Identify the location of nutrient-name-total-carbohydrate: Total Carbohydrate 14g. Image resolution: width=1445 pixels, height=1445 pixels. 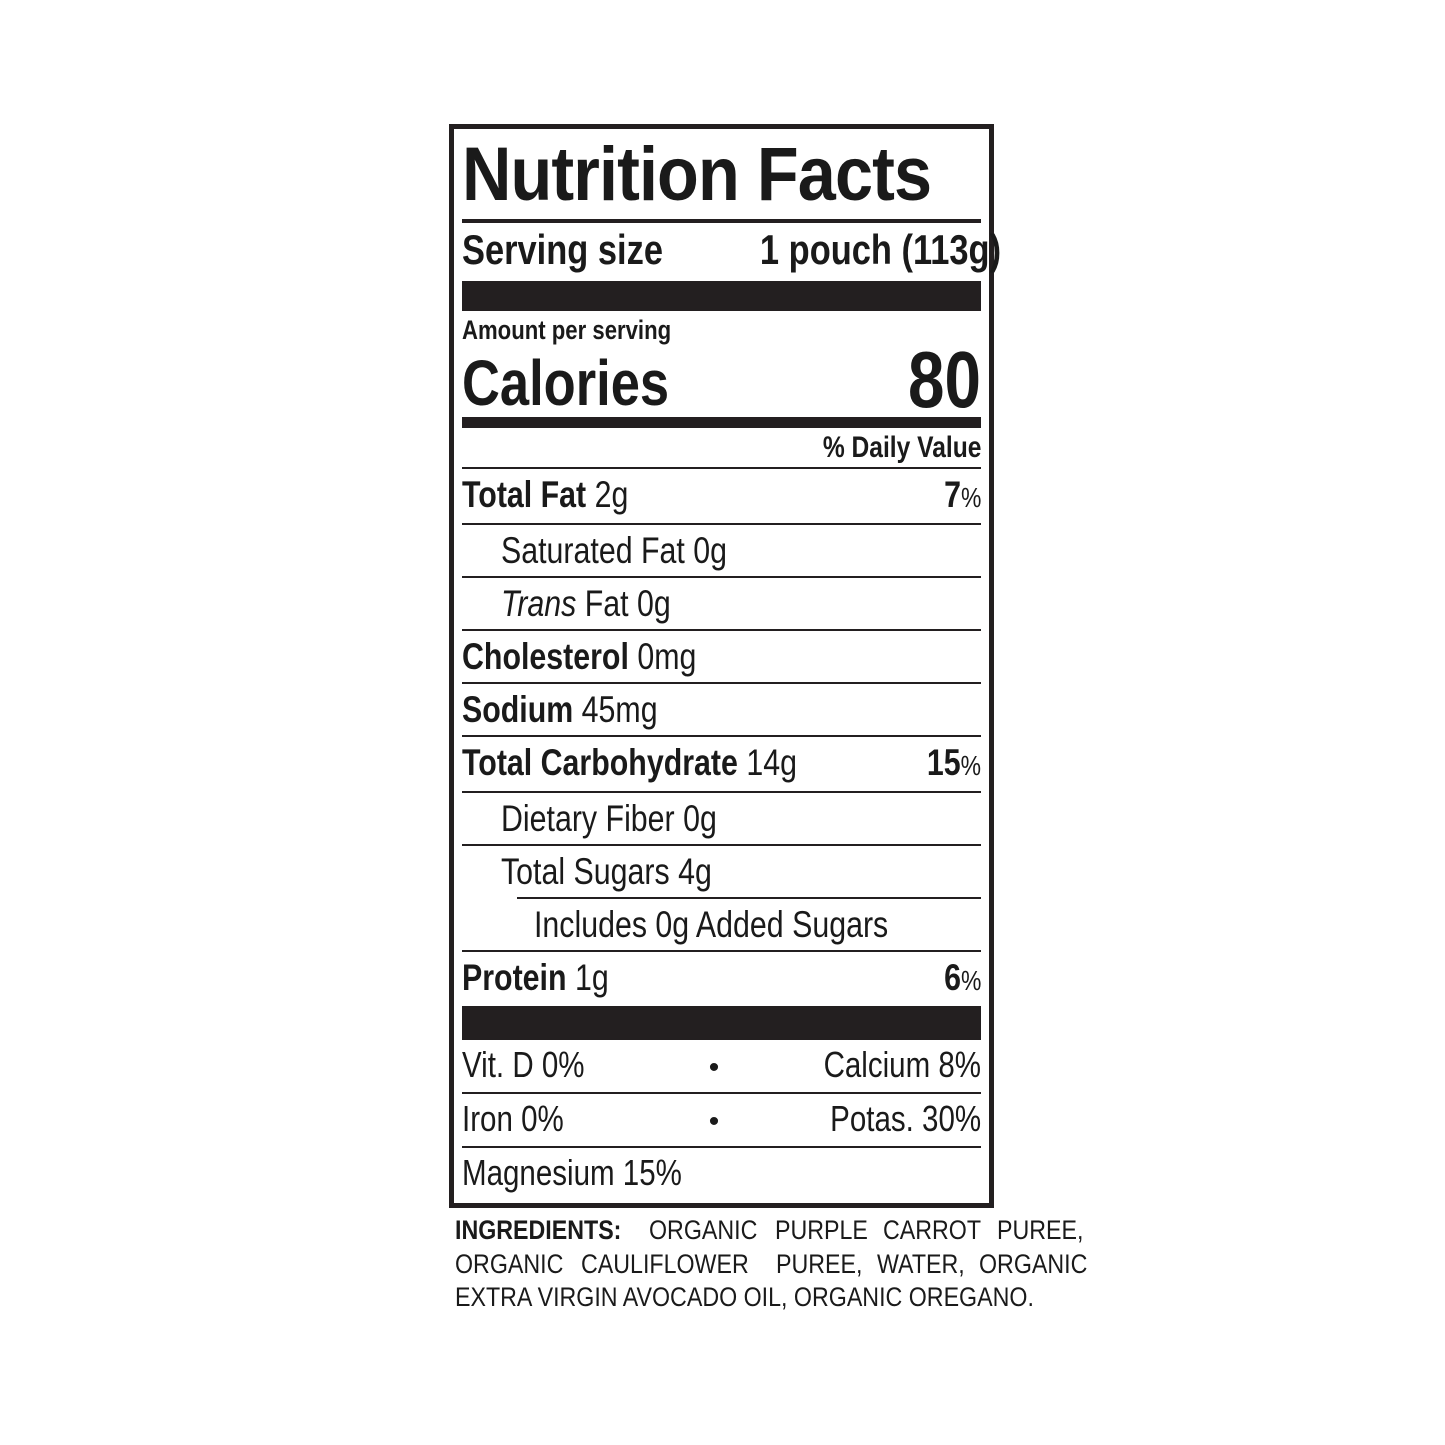
(629, 762).